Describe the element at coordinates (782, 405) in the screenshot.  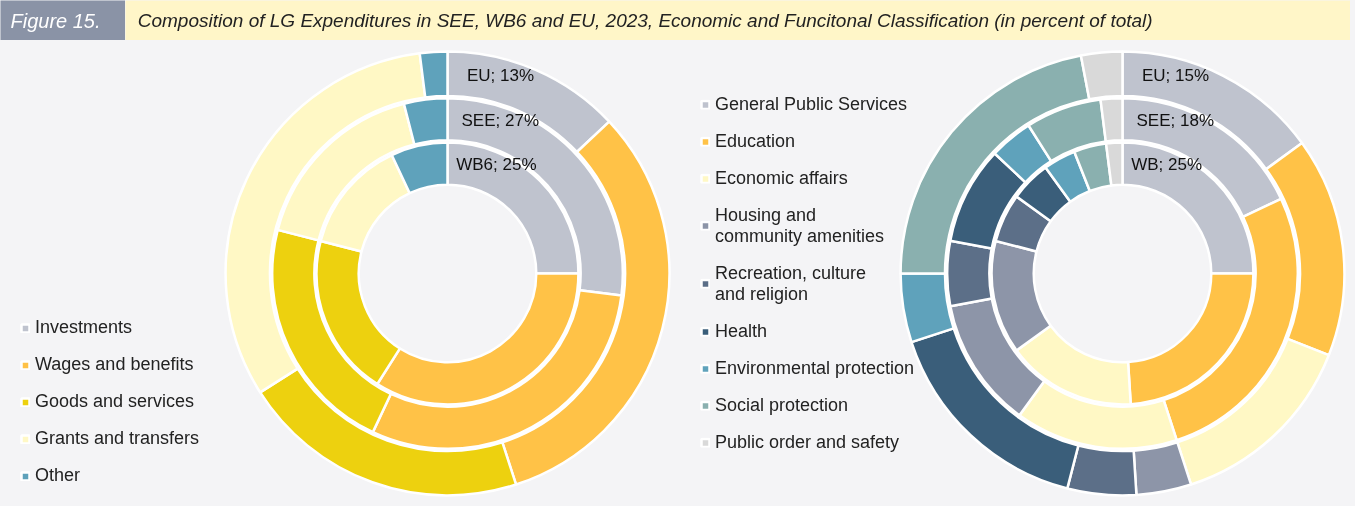
I see `legend-label: Social protection` at that location.